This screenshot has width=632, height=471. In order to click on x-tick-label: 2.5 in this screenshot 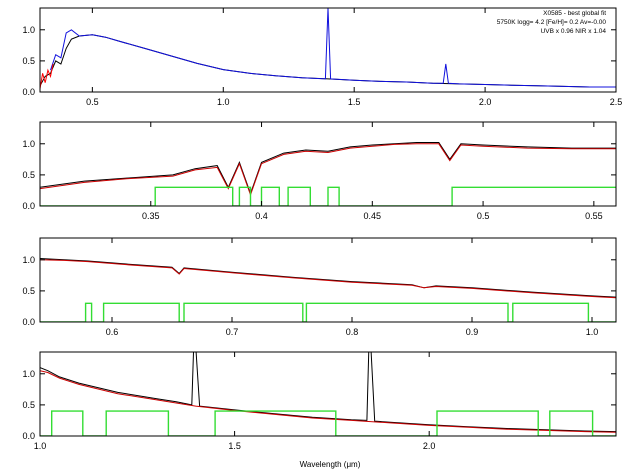, I will do `click(616, 102)`.